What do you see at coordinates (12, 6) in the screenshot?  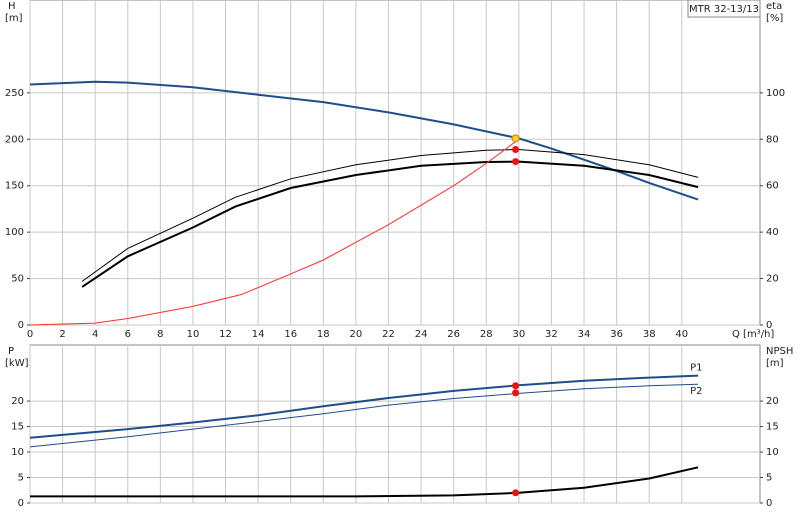 I see `y-axis-label: H` at bounding box center [12, 6].